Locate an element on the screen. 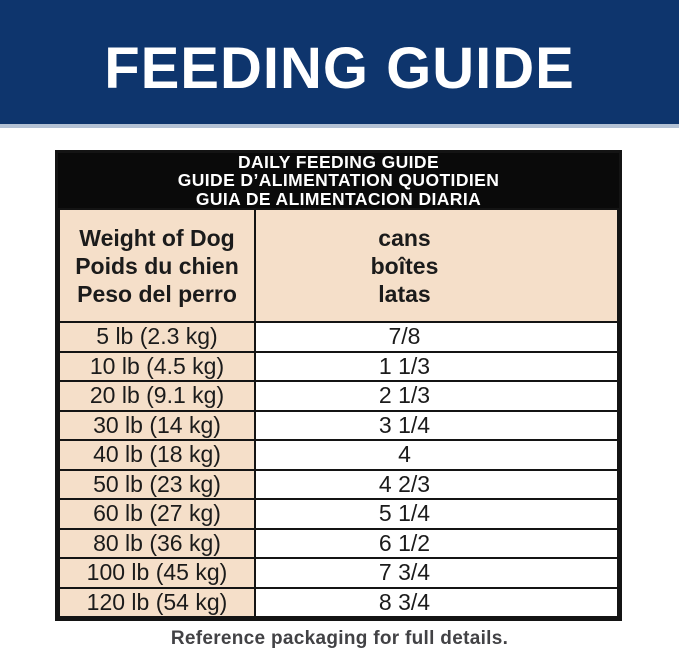 This screenshot has height=654, width=679. footer-note: Reference packaging for full details. is located at coordinates (339, 639).